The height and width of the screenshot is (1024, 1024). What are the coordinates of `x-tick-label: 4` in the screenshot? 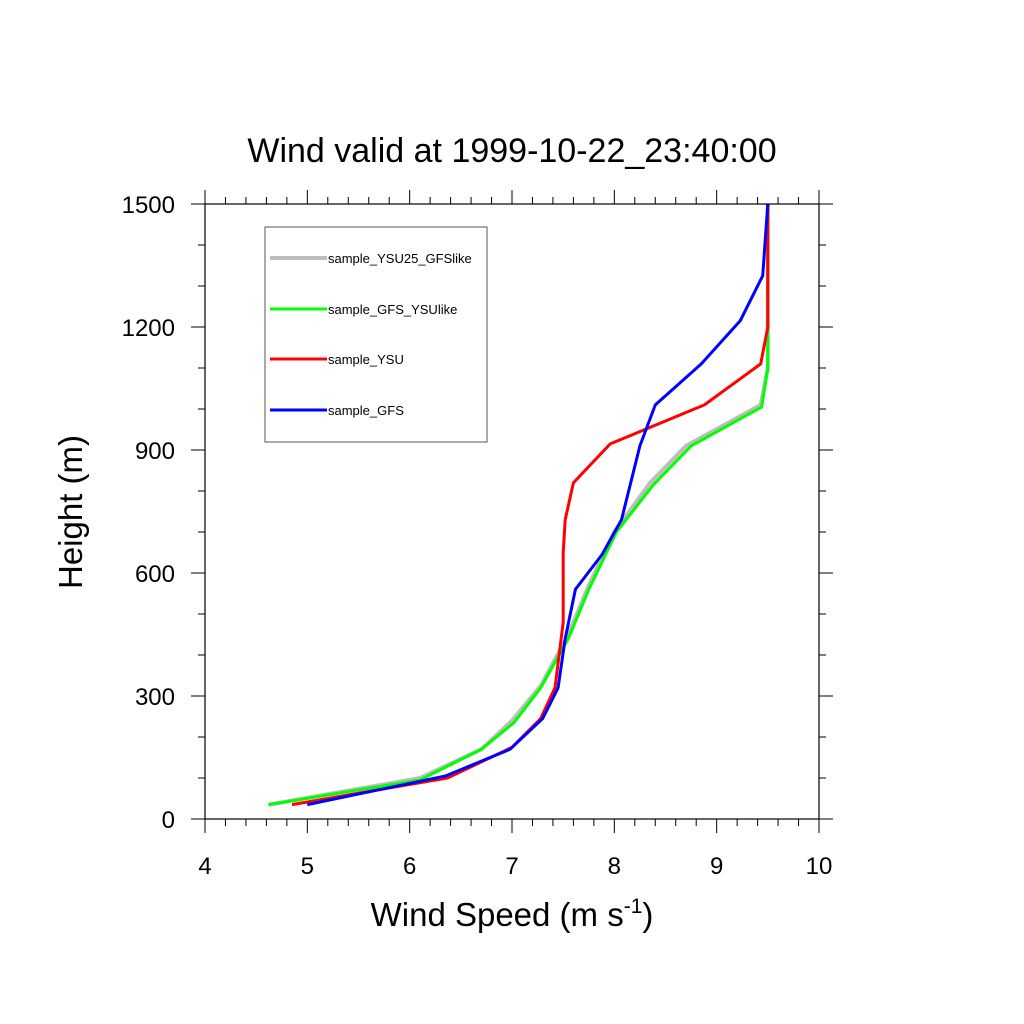 It's located at (204, 866).